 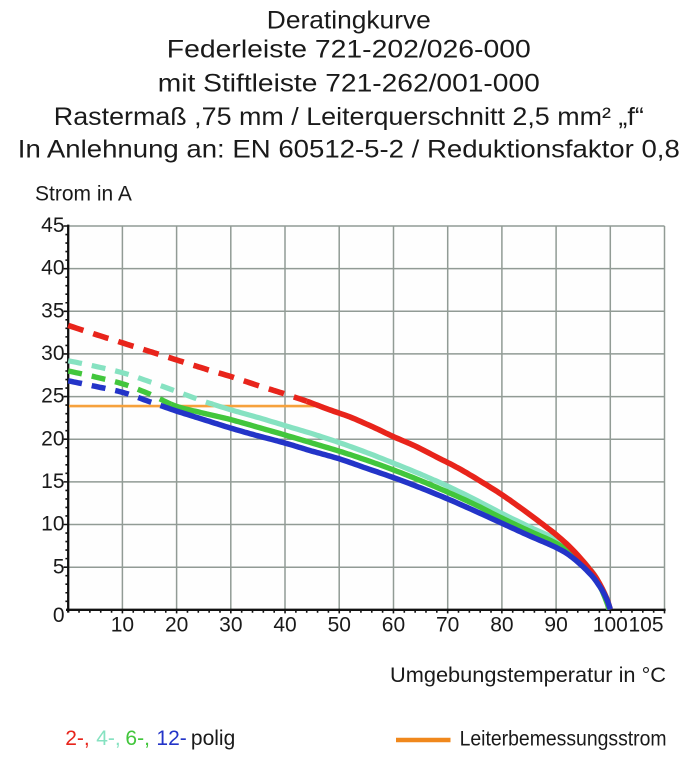 What do you see at coordinates (555, 625) in the screenshot?
I see `svg-text: 90` at bounding box center [555, 625].